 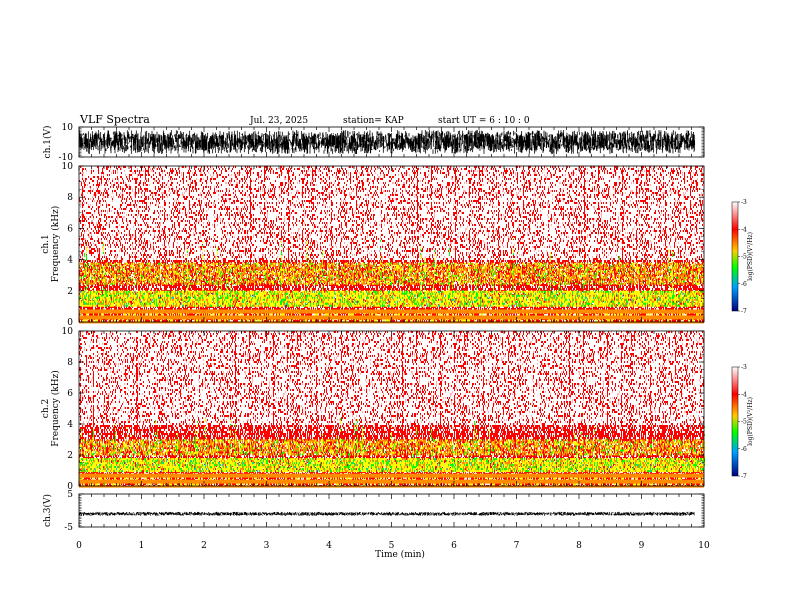 What do you see at coordinates (278, 121) in the screenshot?
I see `date-label: Jul. 23, 2025` at bounding box center [278, 121].